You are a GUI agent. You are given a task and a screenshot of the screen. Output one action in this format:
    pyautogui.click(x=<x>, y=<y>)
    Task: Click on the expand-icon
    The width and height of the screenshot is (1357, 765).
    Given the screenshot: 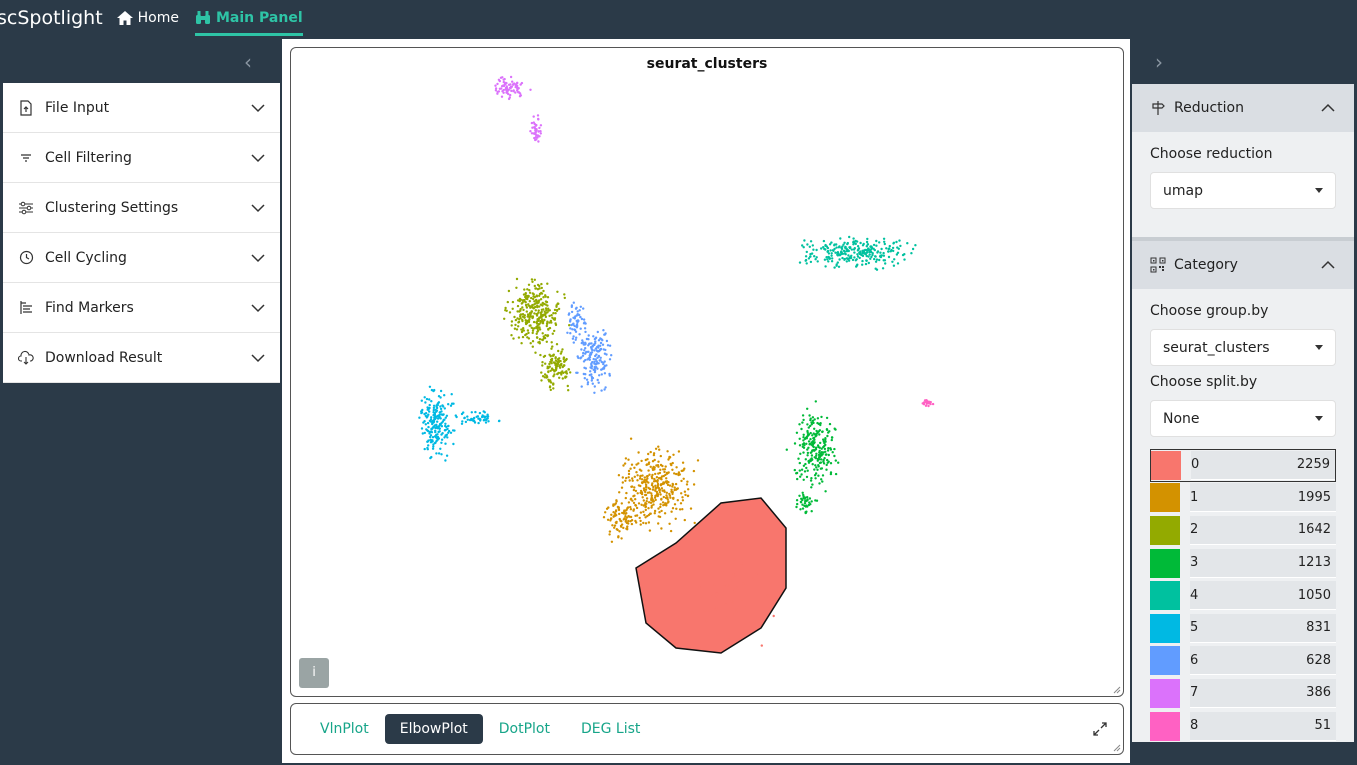 What is the action you would take?
    pyautogui.click(x=1100, y=729)
    